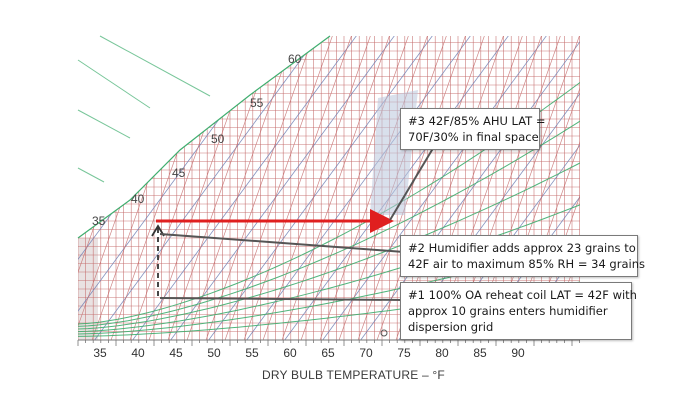  Describe the element at coordinates (295, 59) in the screenshot. I see `sat-label-60: 60` at that location.